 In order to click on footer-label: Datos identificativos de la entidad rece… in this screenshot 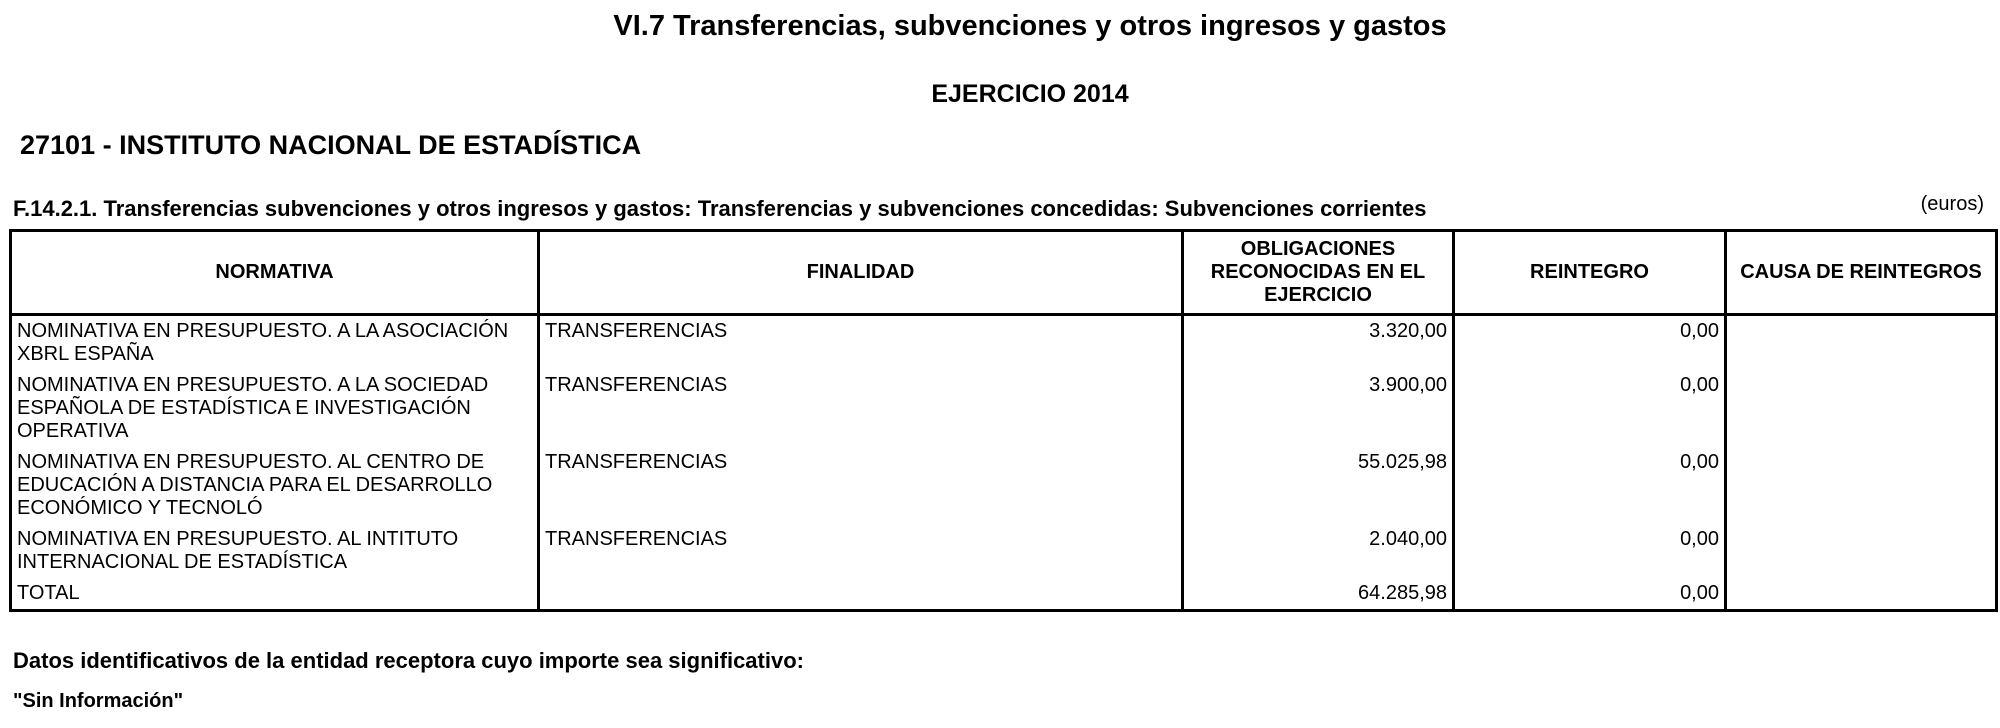, I will do `click(408, 660)`.